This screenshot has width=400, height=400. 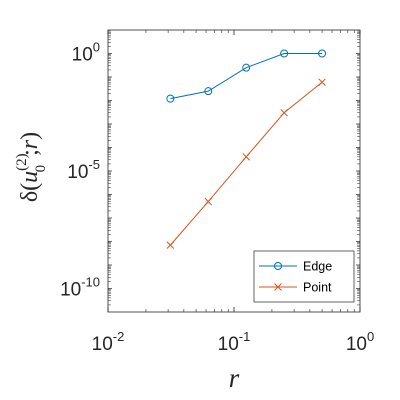 I want to click on y-tick-label: 10⁻⁵, so click(x=83, y=170).